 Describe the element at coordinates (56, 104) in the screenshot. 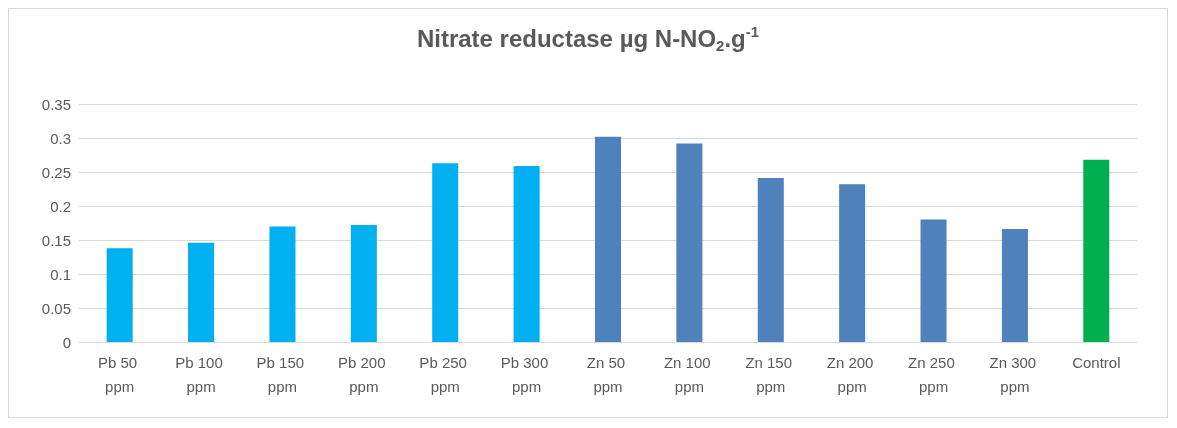

I see `y-tick-label: 0.35` at that location.